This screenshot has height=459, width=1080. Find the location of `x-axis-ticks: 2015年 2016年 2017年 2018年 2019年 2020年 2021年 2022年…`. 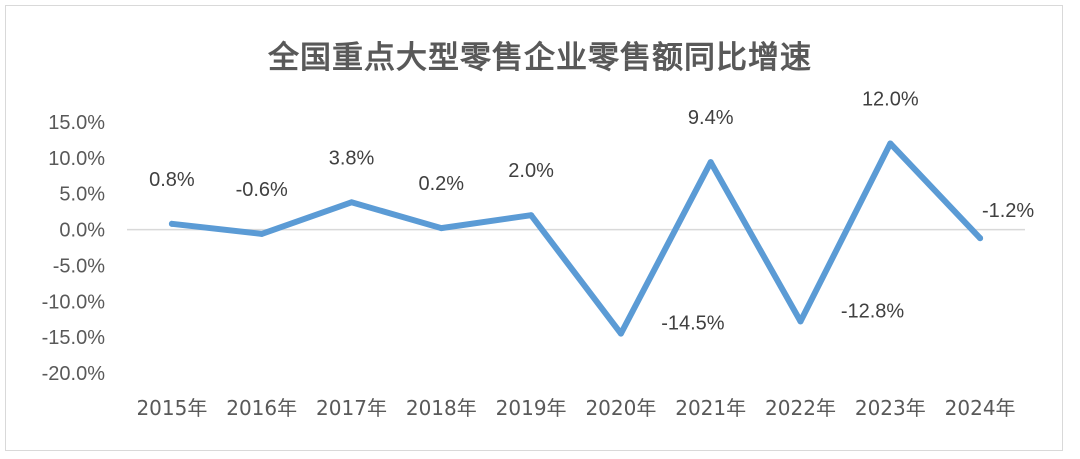

x-axis-ticks: 2015年 2016年 2017年 2018年 2019年 2020年 2021年 2022年… is located at coordinates (575, 408).